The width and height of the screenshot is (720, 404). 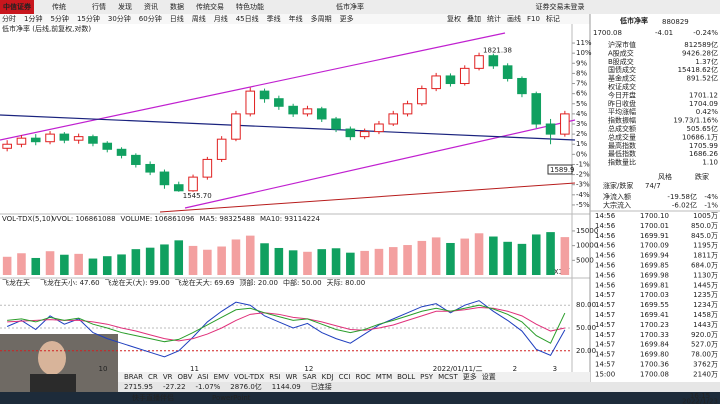 What do you see at coordinates (702, 176) in the screenshot?
I see `style-tab: 跌家` at bounding box center [702, 176].